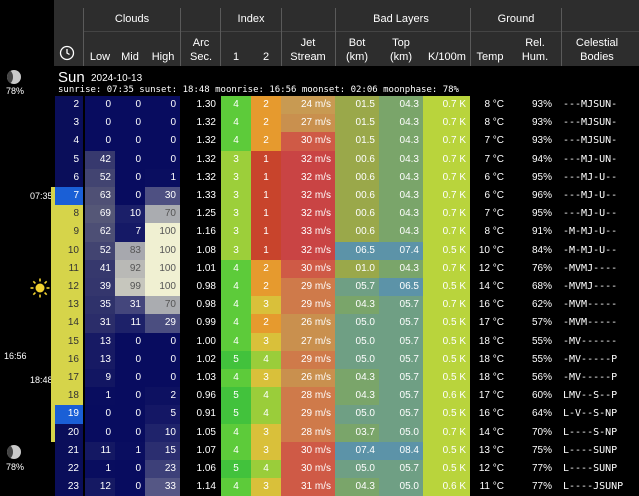 The width and height of the screenshot is (639, 496). Describe the element at coordinates (69, 159) in the screenshot. I see `hour-cell: 5` at that location.